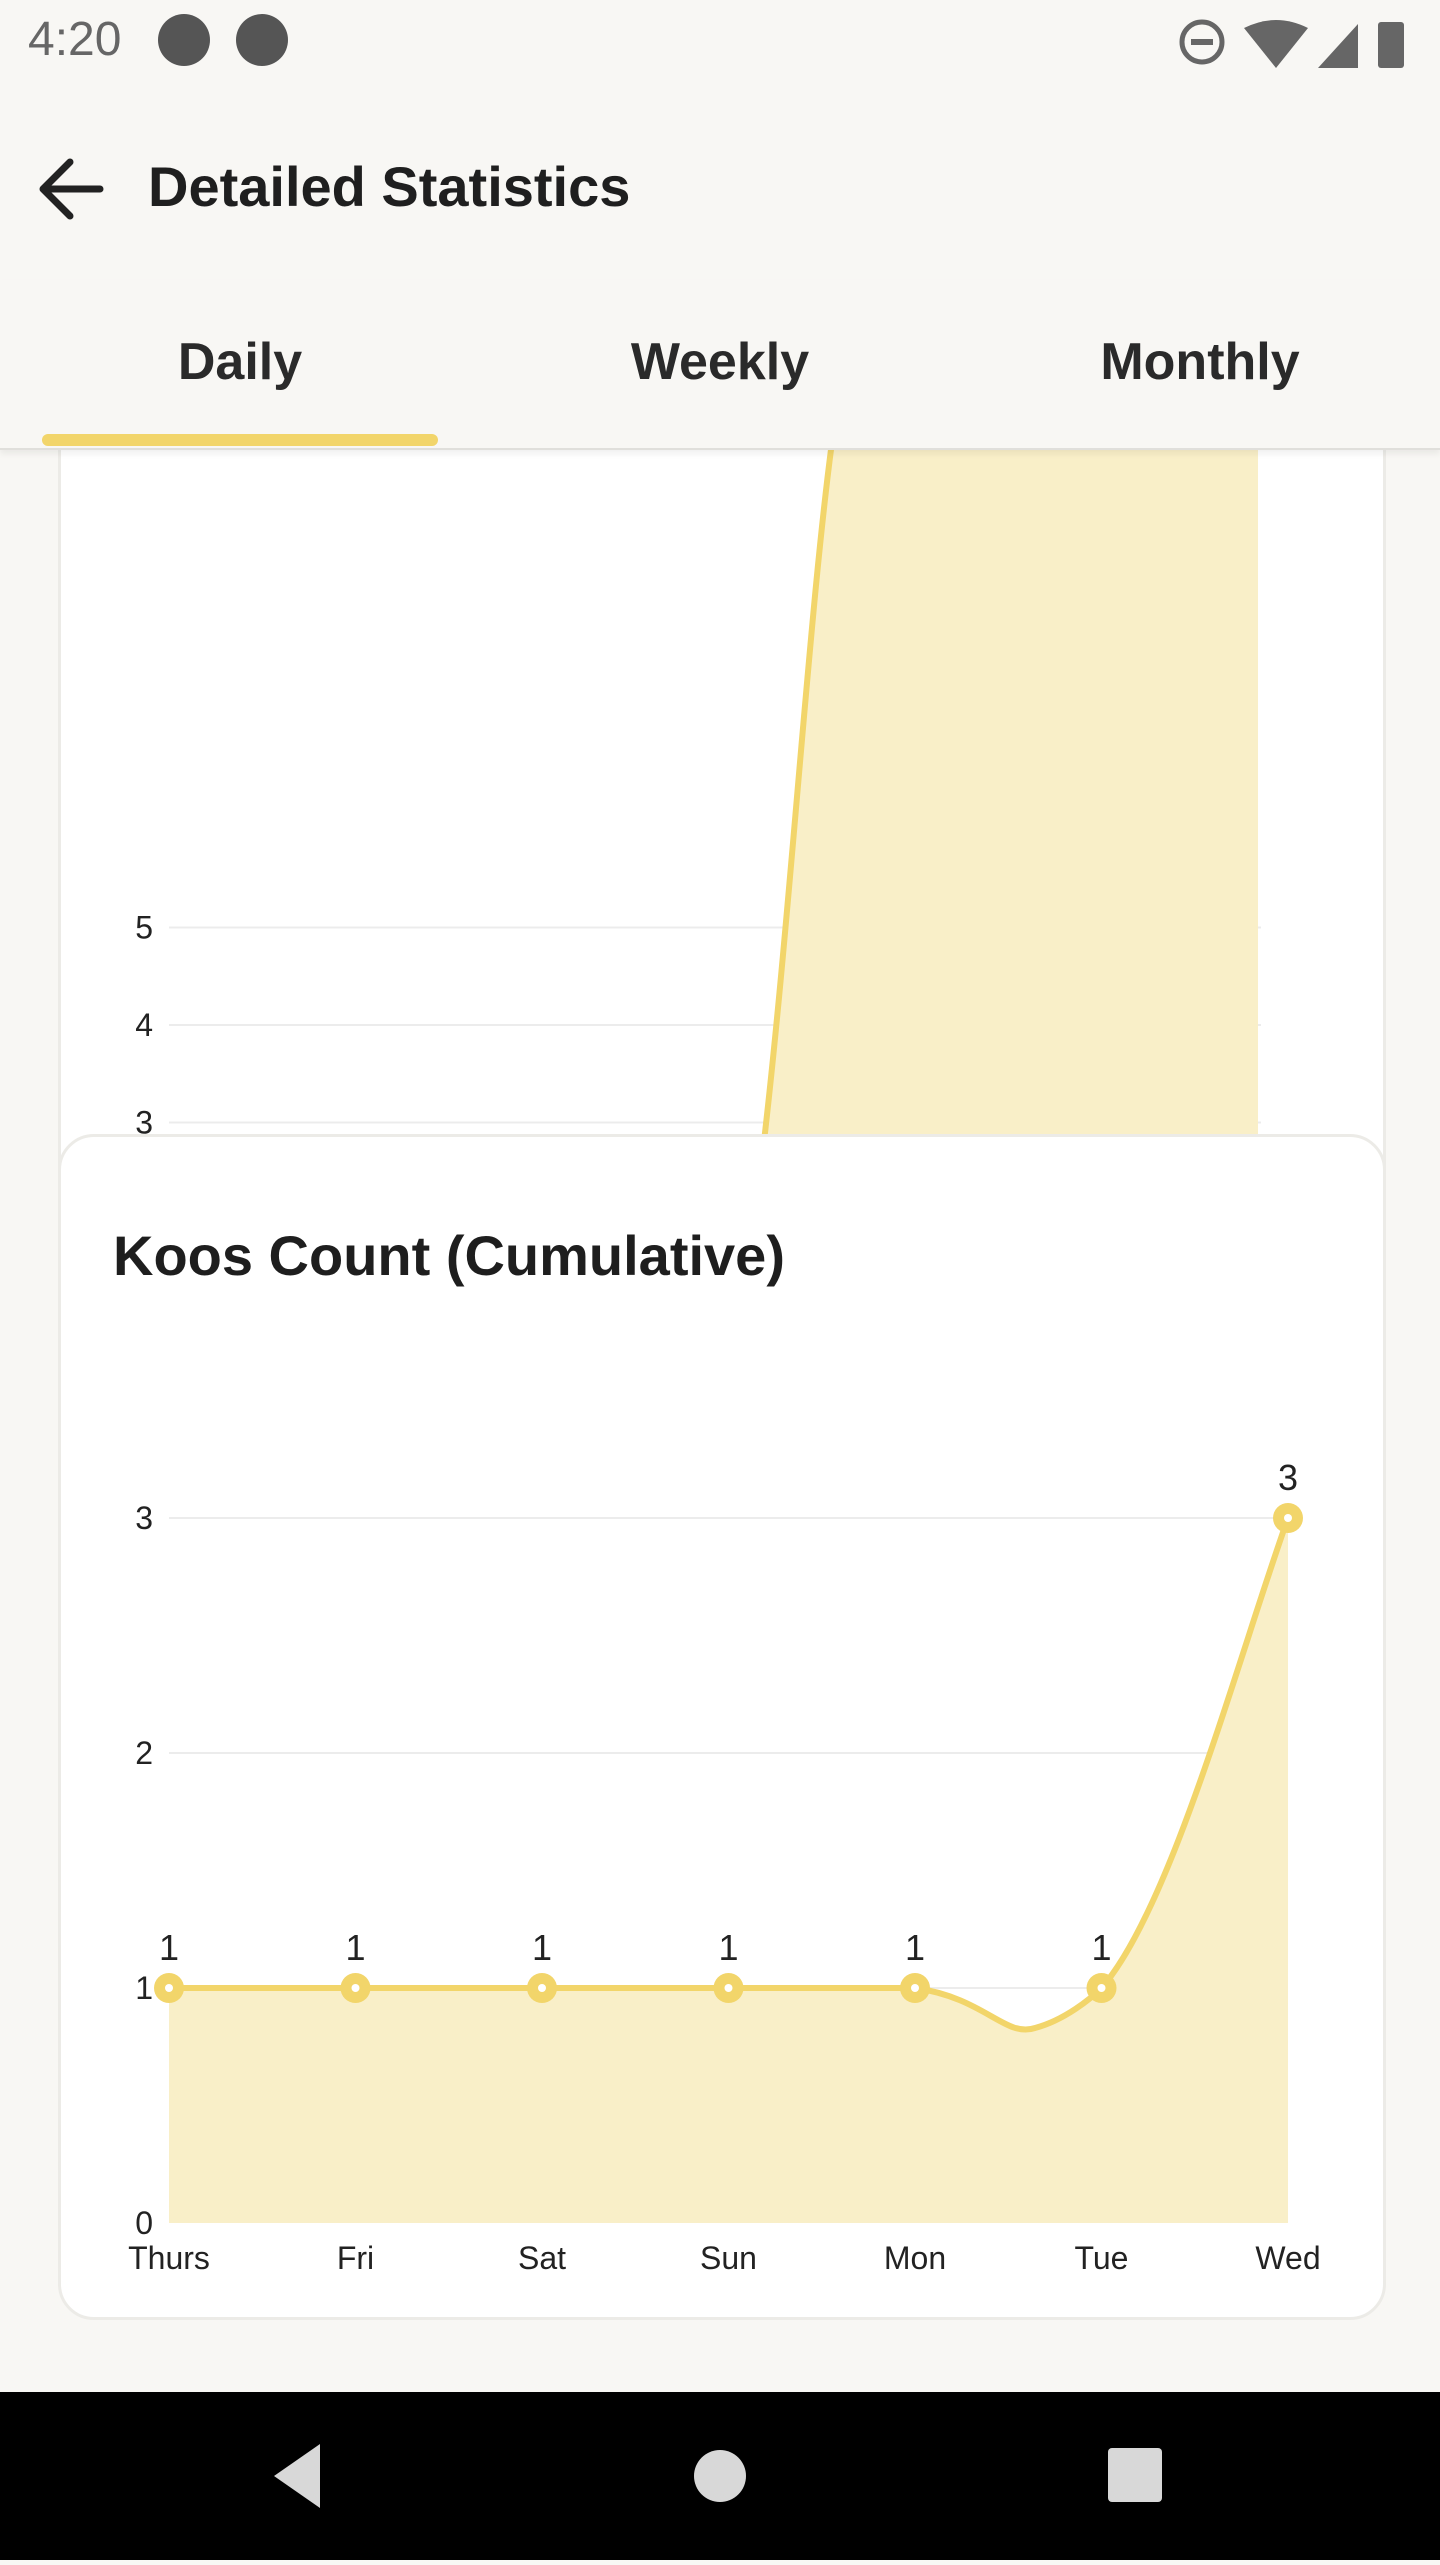  What do you see at coordinates (184, 40) in the screenshot?
I see `app-notification-icon` at bounding box center [184, 40].